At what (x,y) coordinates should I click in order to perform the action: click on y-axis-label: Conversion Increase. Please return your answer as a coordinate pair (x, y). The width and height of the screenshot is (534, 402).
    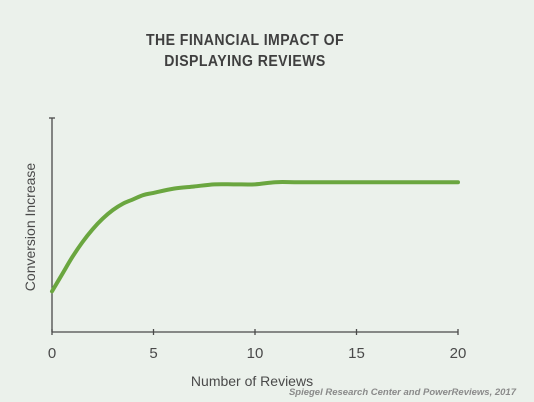
    Looking at the image, I should click on (30, 227).